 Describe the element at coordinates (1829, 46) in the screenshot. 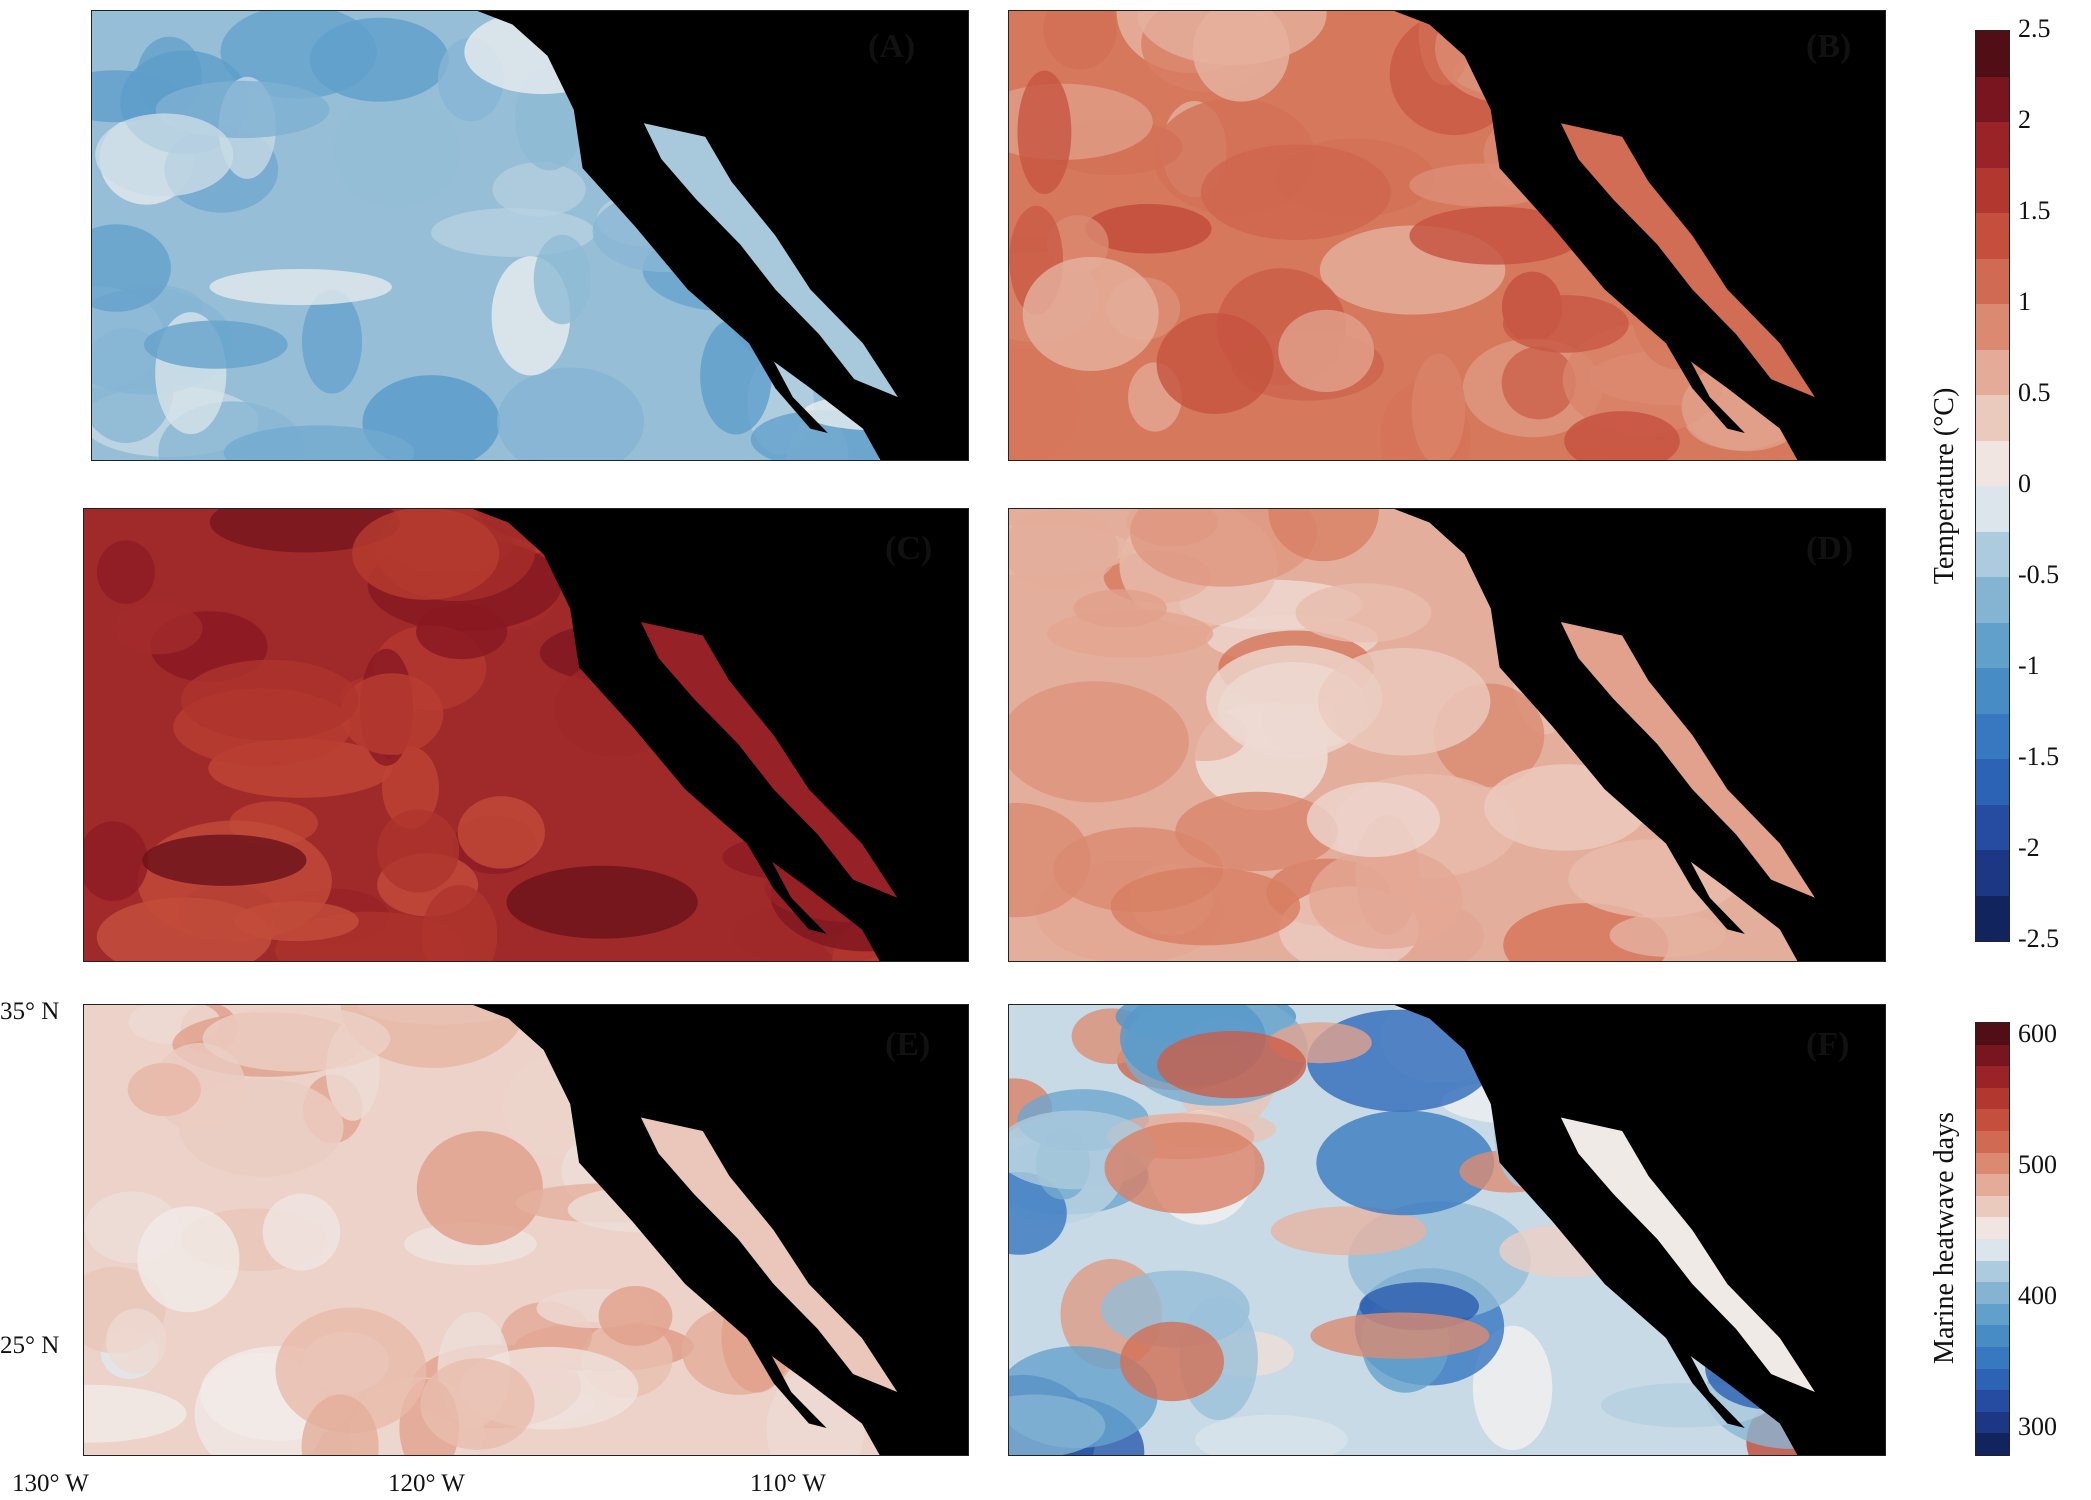

I see `panel-label-b: (B)` at that location.